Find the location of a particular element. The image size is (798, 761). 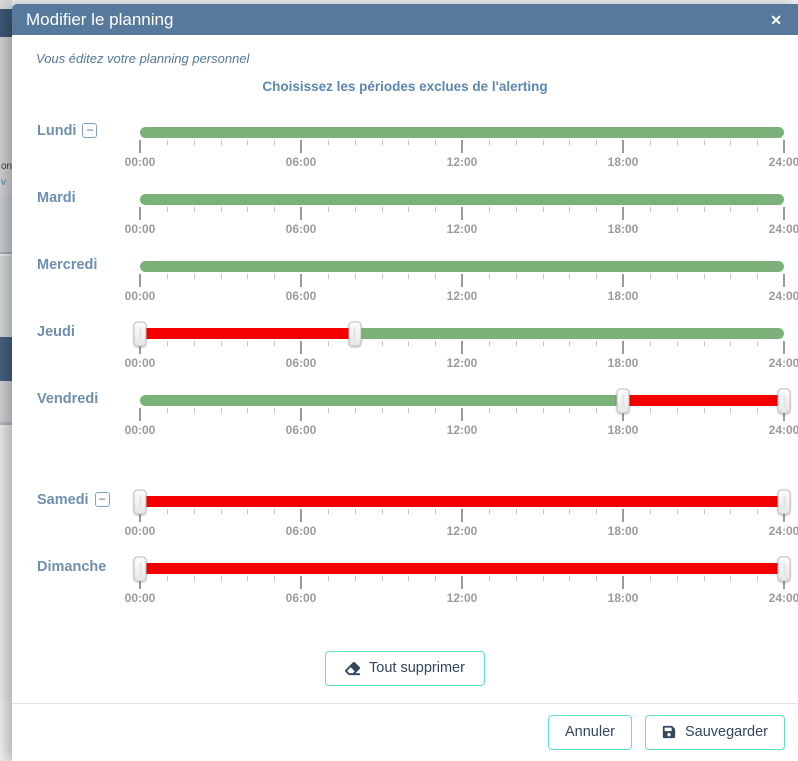

cancel-button: Annuler is located at coordinates (589, 732).